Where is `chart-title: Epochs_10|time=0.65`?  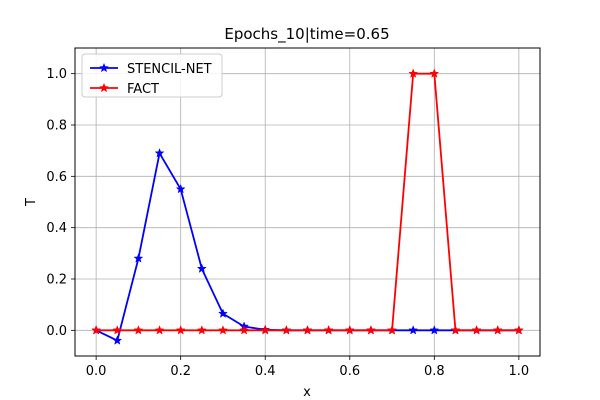 chart-title: Epochs_10|time=0.65 is located at coordinates (306, 34).